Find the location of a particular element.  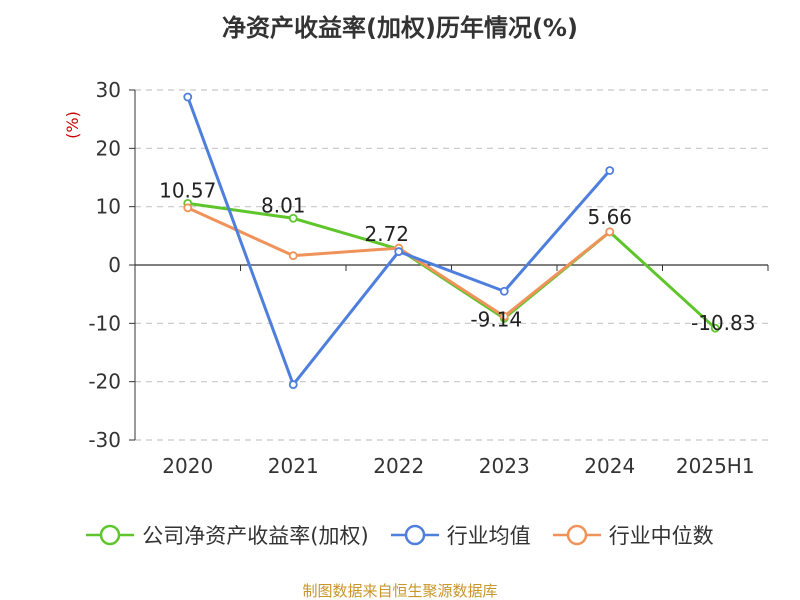

y-tick-label: -10 is located at coordinates (104, 323).